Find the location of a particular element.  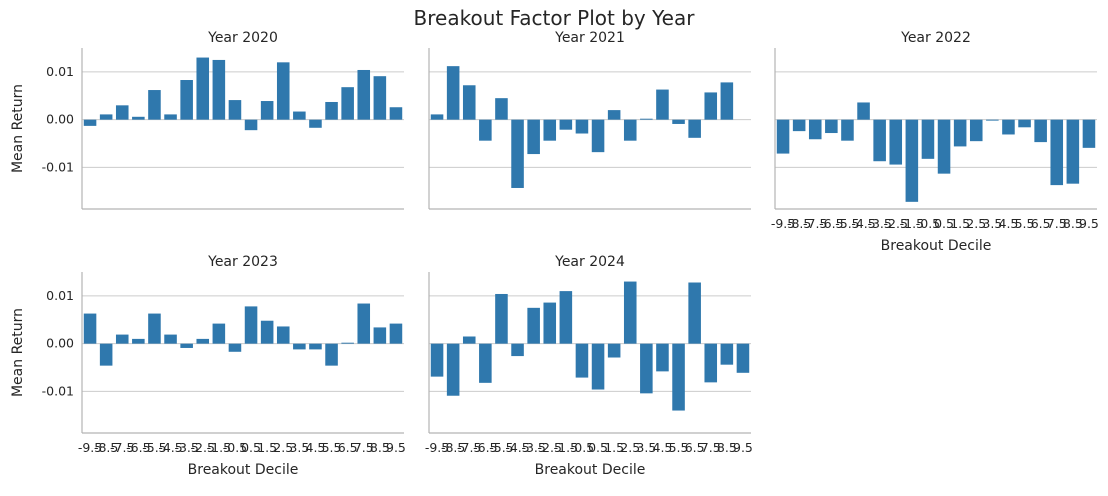

panel-year-2020: Year 2020 0.01 0.00 -0.01 Mean Return is located at coordinates (207, 120).